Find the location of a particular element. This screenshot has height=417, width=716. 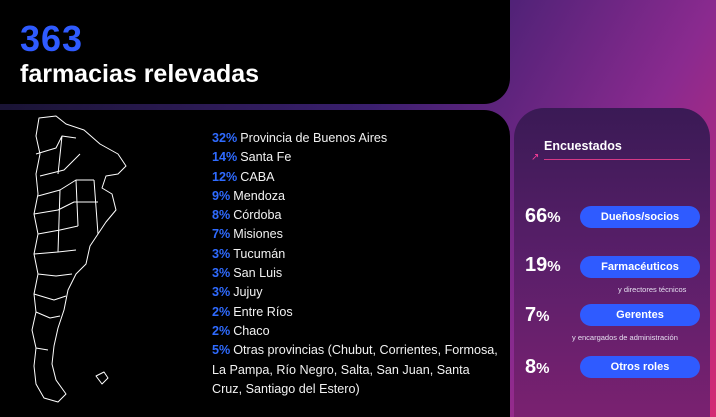

province-item: 9% Mendoza is located at coordinates (249, 195).